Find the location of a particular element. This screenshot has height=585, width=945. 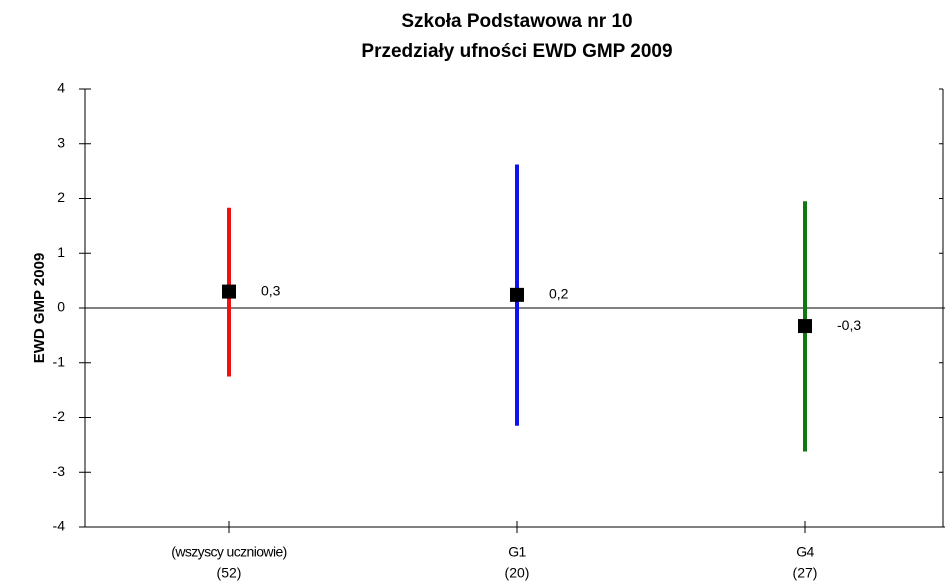

x-tick-label: (27) is located at coordinates (805, 573).